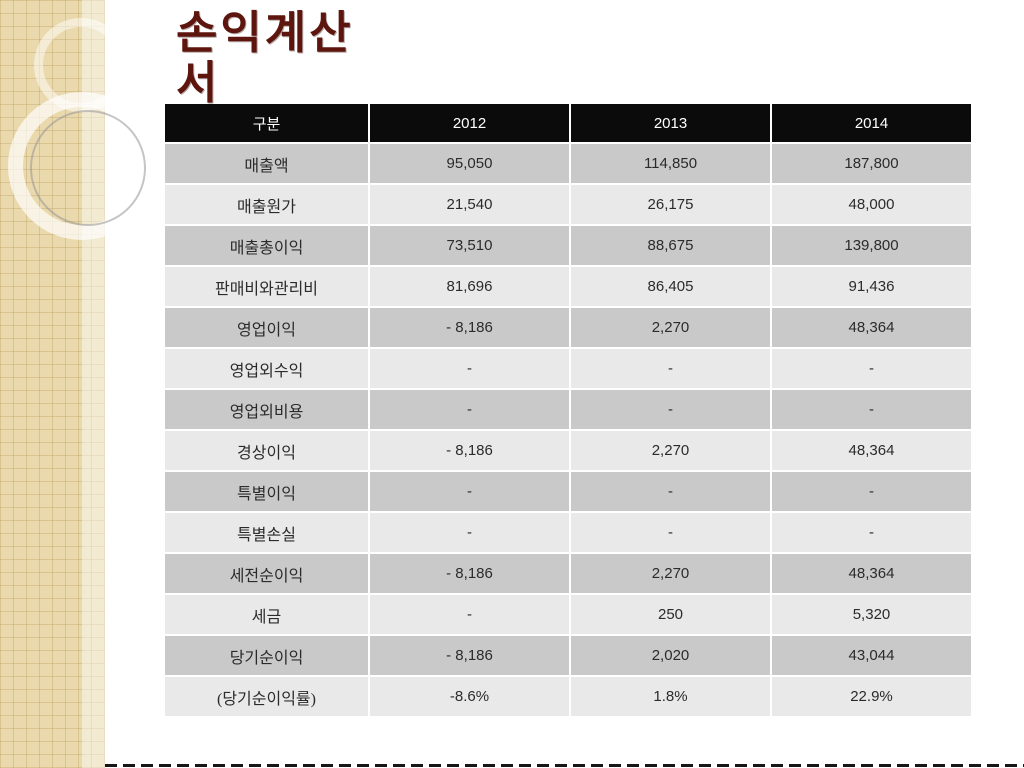 The image size is (1024, 768). What do you see at coordinates (670, 163) in the screenshot?
I see `cell-value: 114,850` at bounding box center [670, 163].